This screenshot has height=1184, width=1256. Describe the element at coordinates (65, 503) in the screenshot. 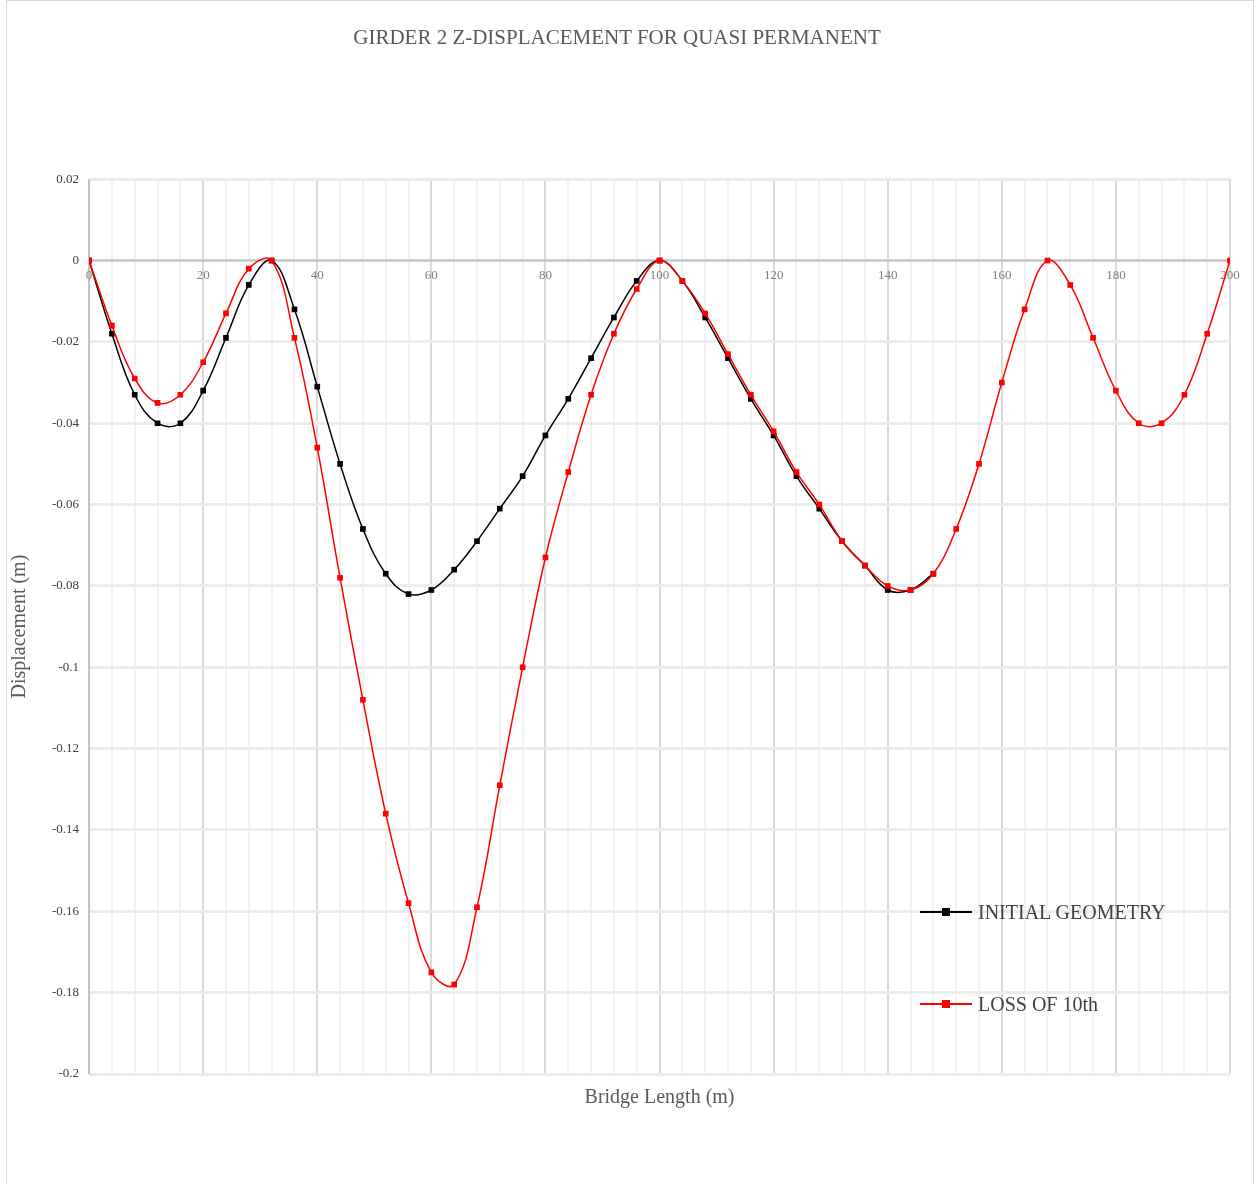

I see `y-tick-label: -0.06` at that location.